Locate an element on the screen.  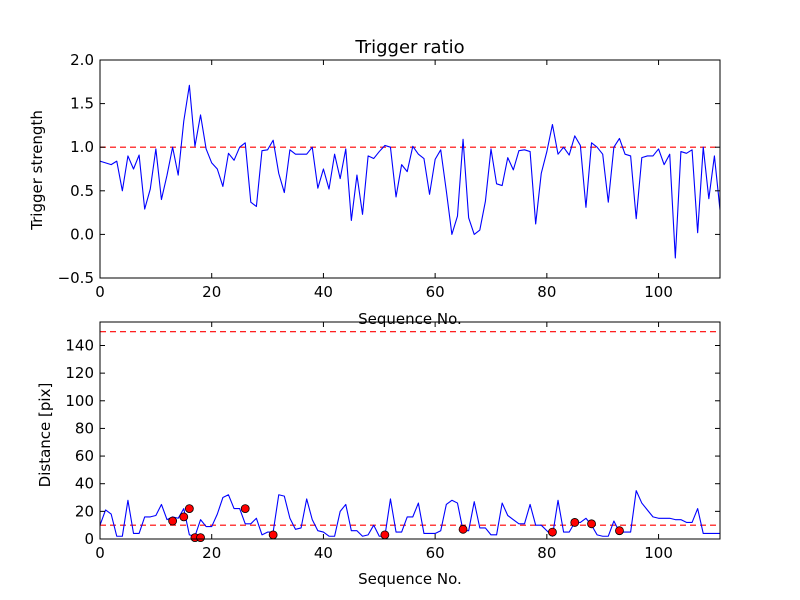
y-tick-label: 1.0 is located at coordinates (82, 147).